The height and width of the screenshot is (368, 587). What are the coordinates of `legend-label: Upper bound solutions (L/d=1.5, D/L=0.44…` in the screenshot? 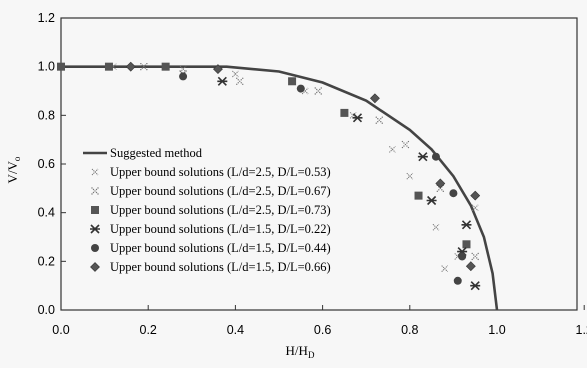 It's located at (220, 248).